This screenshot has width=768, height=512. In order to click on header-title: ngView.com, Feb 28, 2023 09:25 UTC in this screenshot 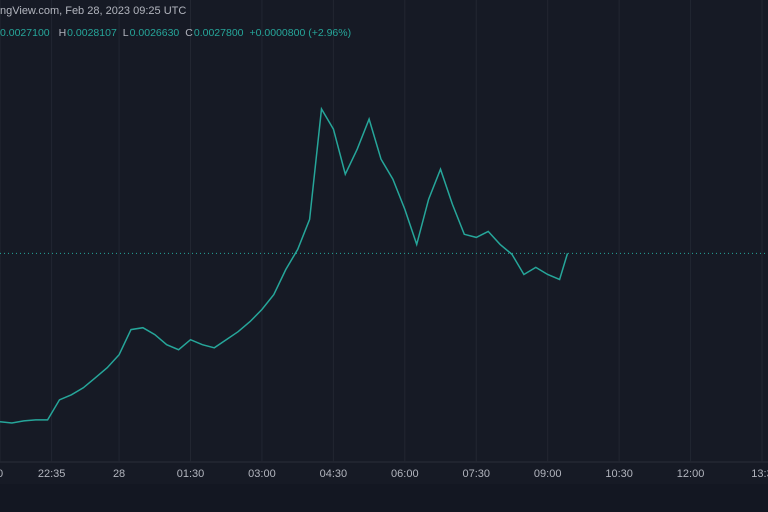, I will do `click(93, 11)`.